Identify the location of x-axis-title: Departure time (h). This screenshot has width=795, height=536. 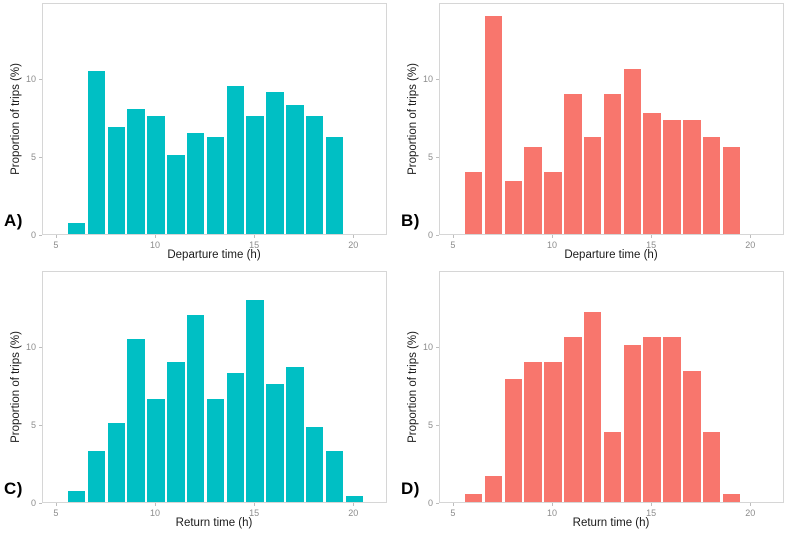
(214, 255).